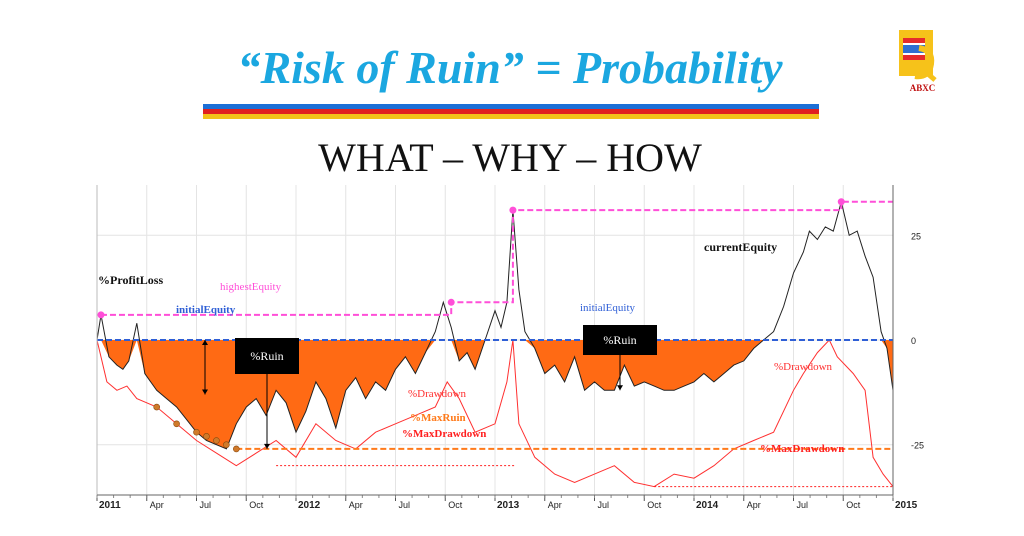  Describe the element at coordinates (438, 418) in the screenshot. I see `max-ruin-label: %MaxRuin` at that location.